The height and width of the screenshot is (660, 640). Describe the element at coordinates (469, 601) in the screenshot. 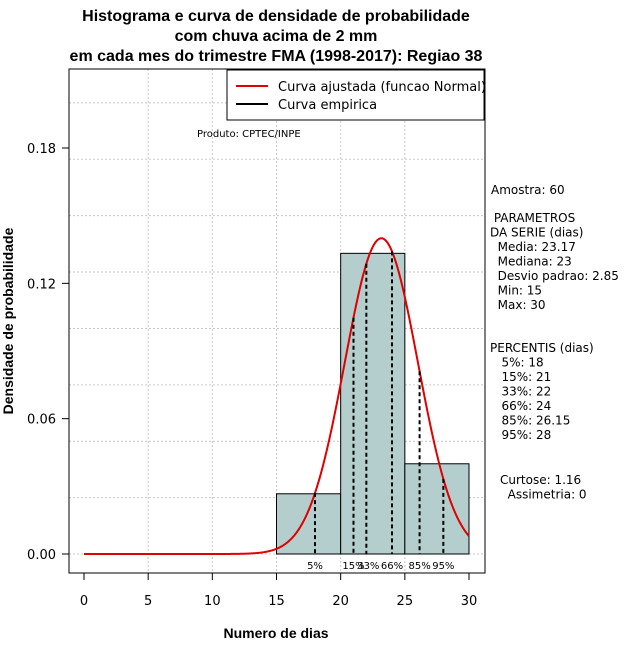

I see `x-tick-label: 30` at that location.